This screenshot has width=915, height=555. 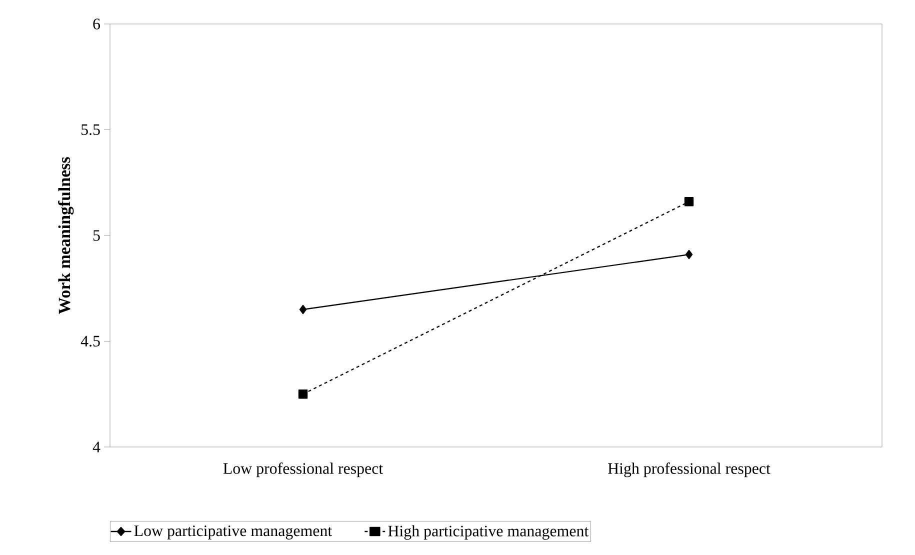 I want to click on y-axis-title: Work meaningfulness, so click(x=66, y=235).